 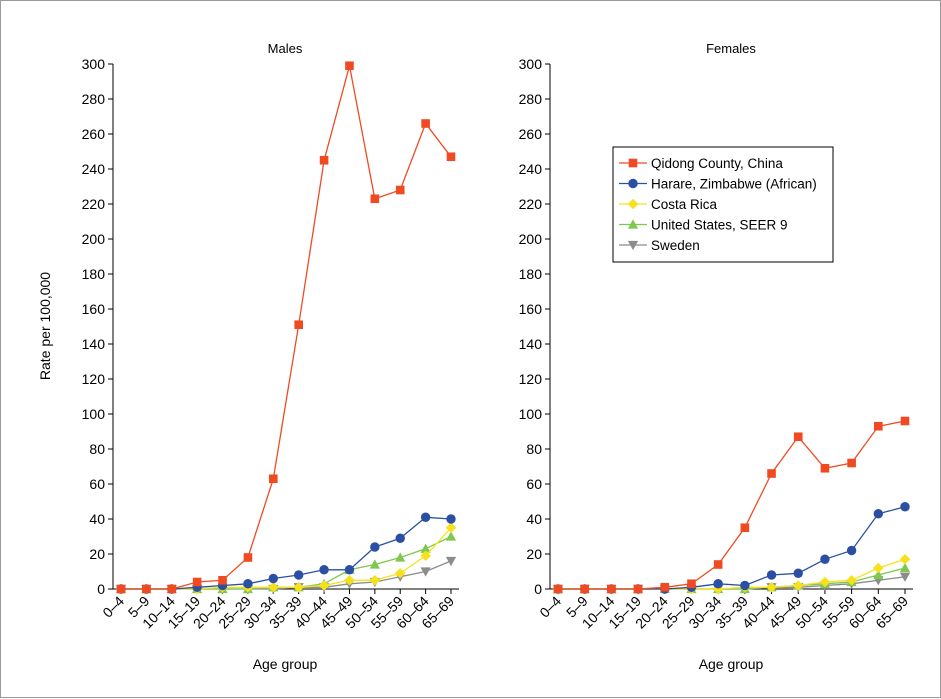 I want to click on legend-item: United States, SEER 9, so click(x=703, y=225).